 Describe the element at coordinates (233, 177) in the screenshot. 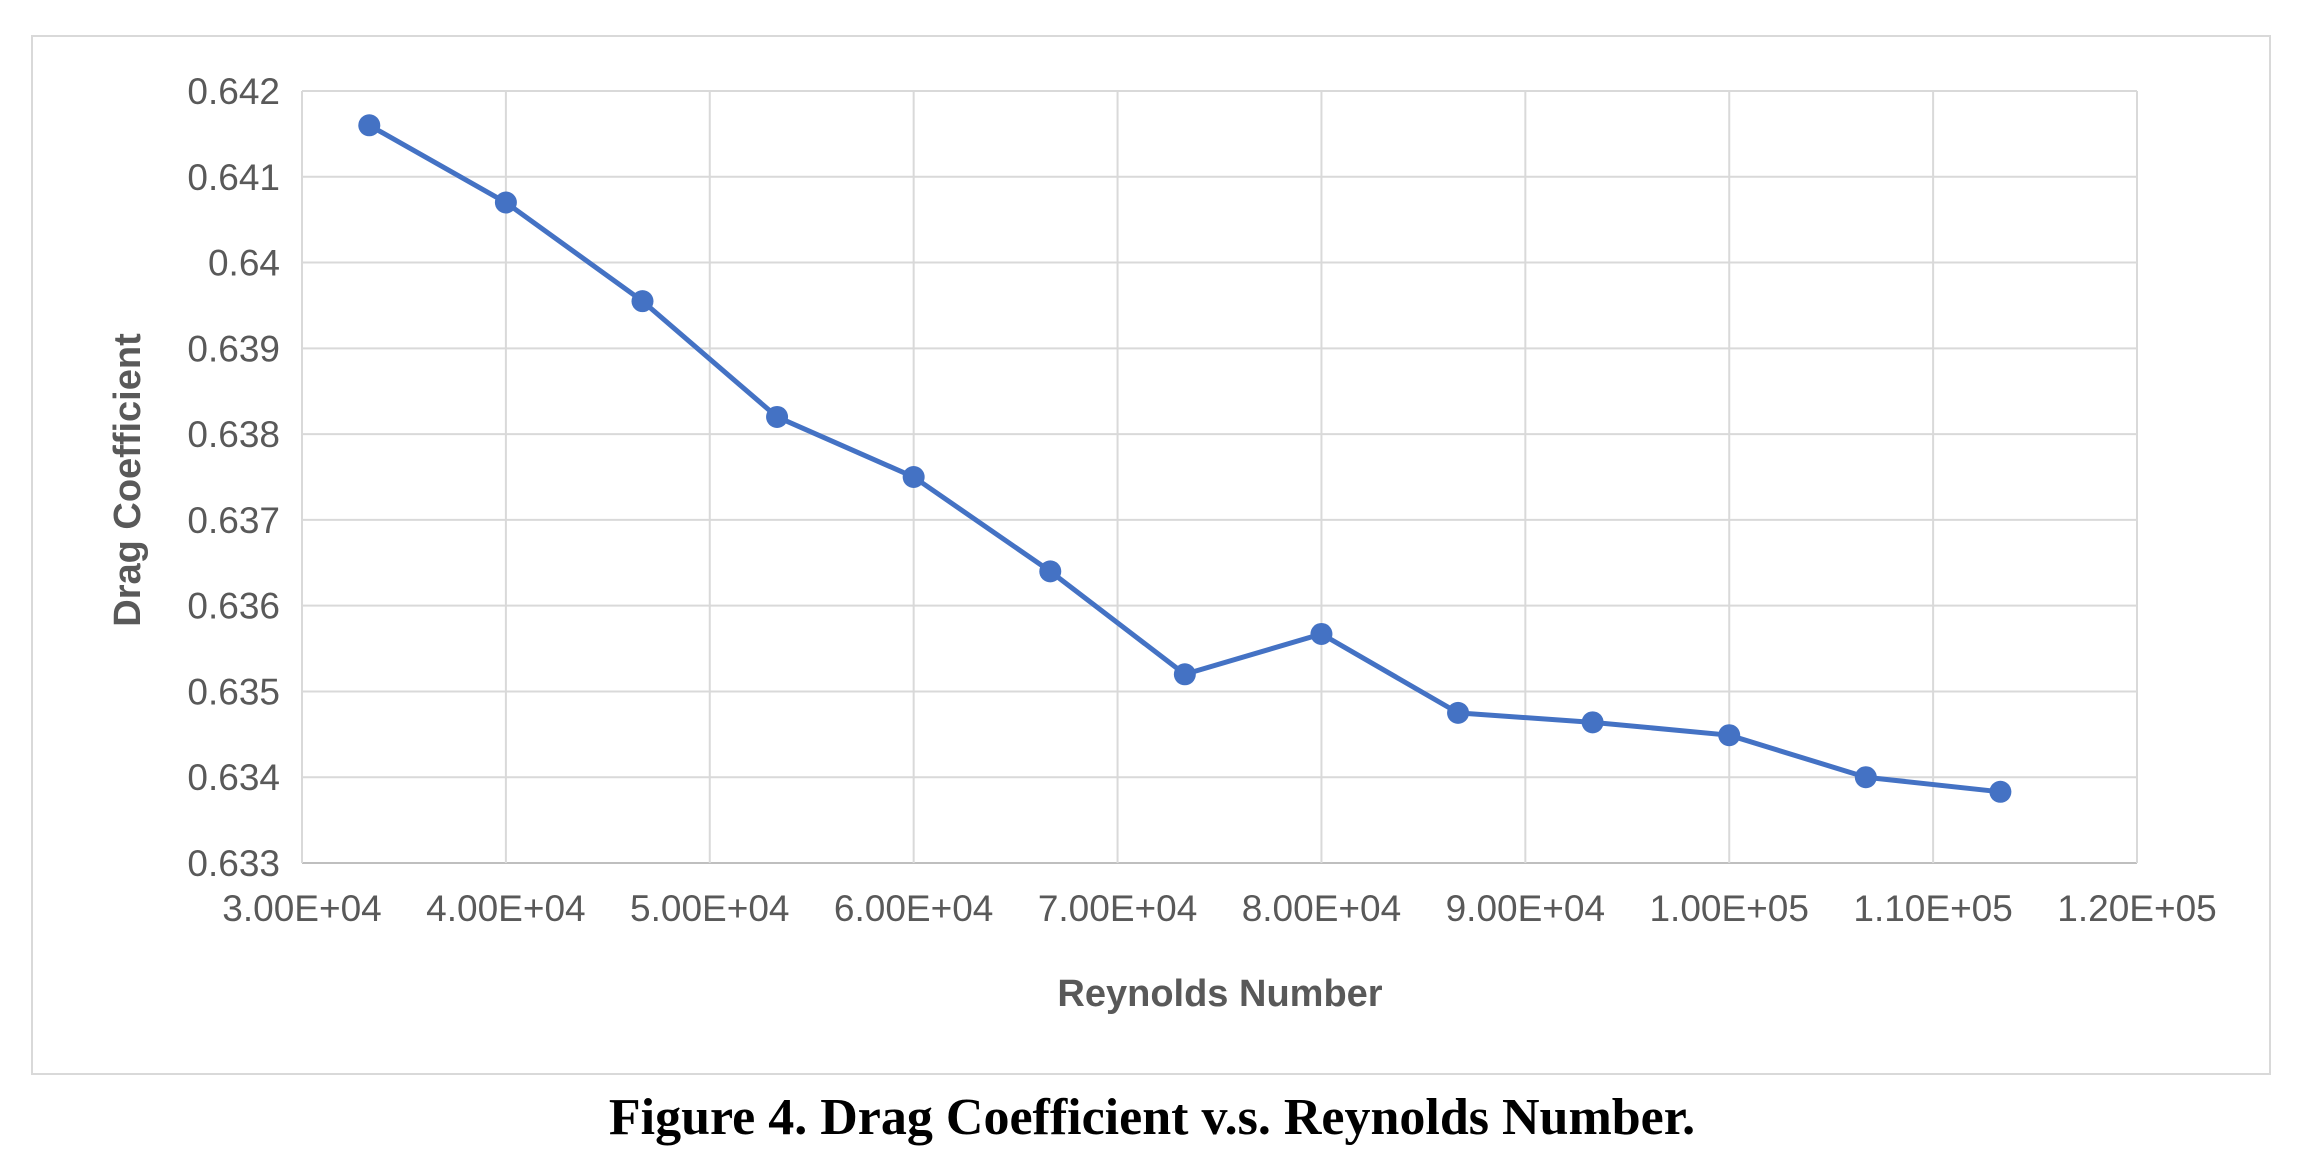

I see `y-tick-label: 0.641` at that location.